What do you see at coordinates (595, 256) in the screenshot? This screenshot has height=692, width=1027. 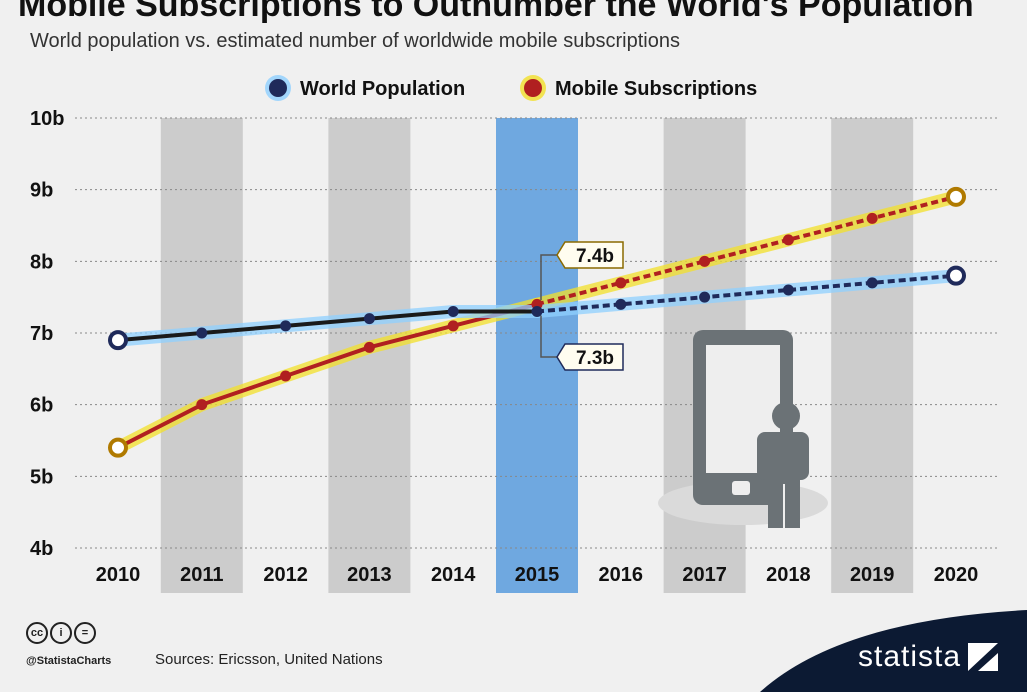 I see `annotation-subscriptions-label: 7.4b` at bounding box center [595, 256].